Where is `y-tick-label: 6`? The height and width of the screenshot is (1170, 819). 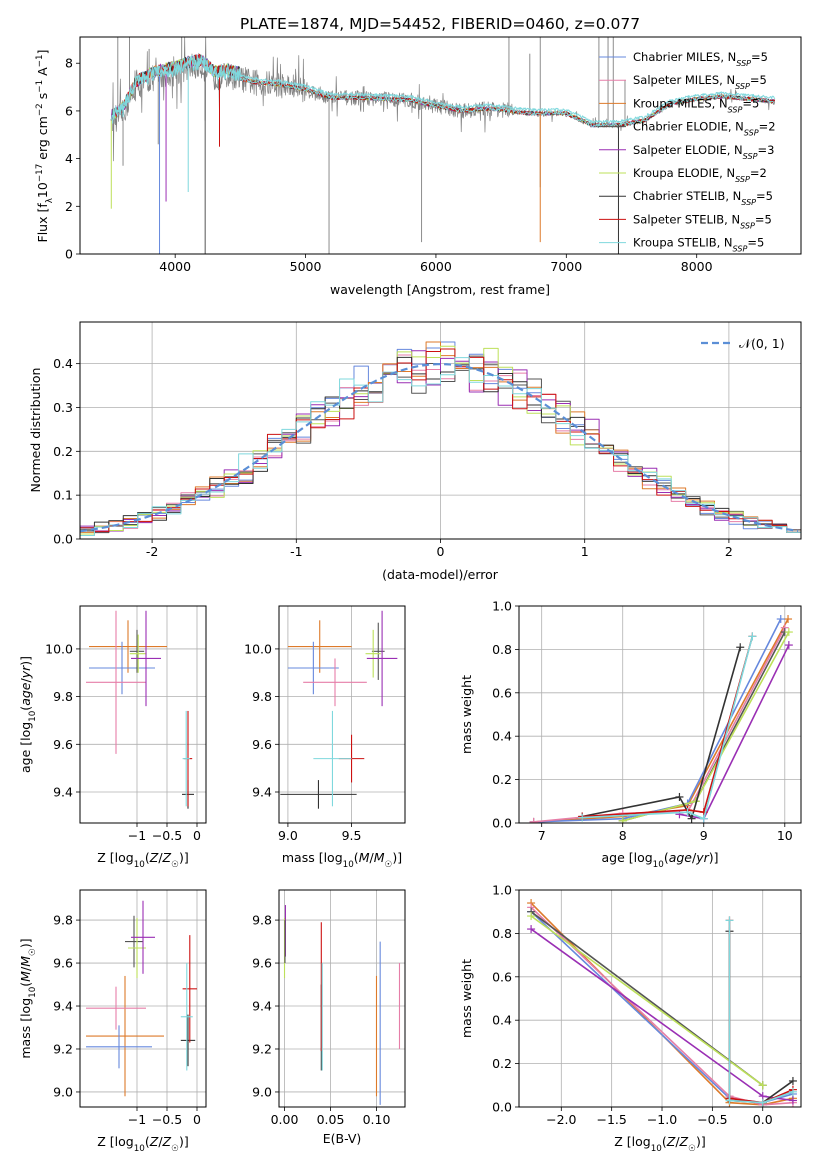
y-tick-label: 6 is located at coordinates (69, 110).